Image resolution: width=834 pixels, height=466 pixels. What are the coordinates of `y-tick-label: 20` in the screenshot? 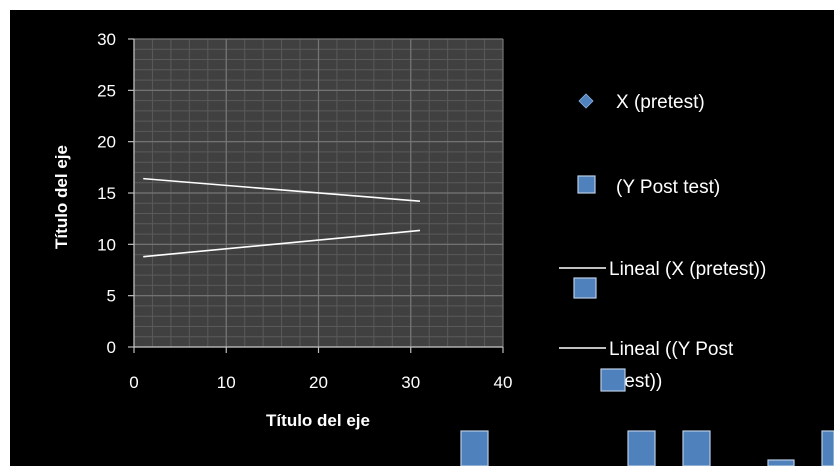 It's located at (106, 142).